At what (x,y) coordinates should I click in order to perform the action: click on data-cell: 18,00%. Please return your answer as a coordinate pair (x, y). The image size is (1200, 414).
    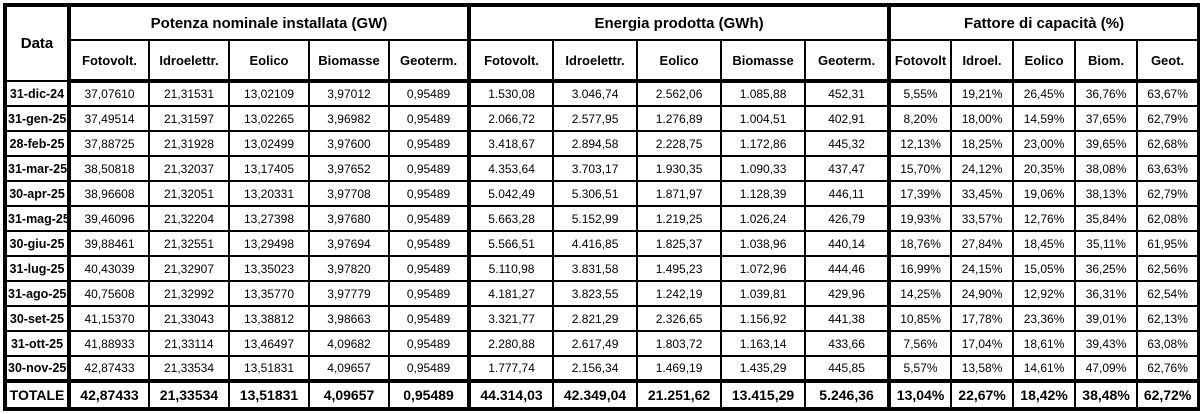
    Looking at the image, I should click on (982, 118).